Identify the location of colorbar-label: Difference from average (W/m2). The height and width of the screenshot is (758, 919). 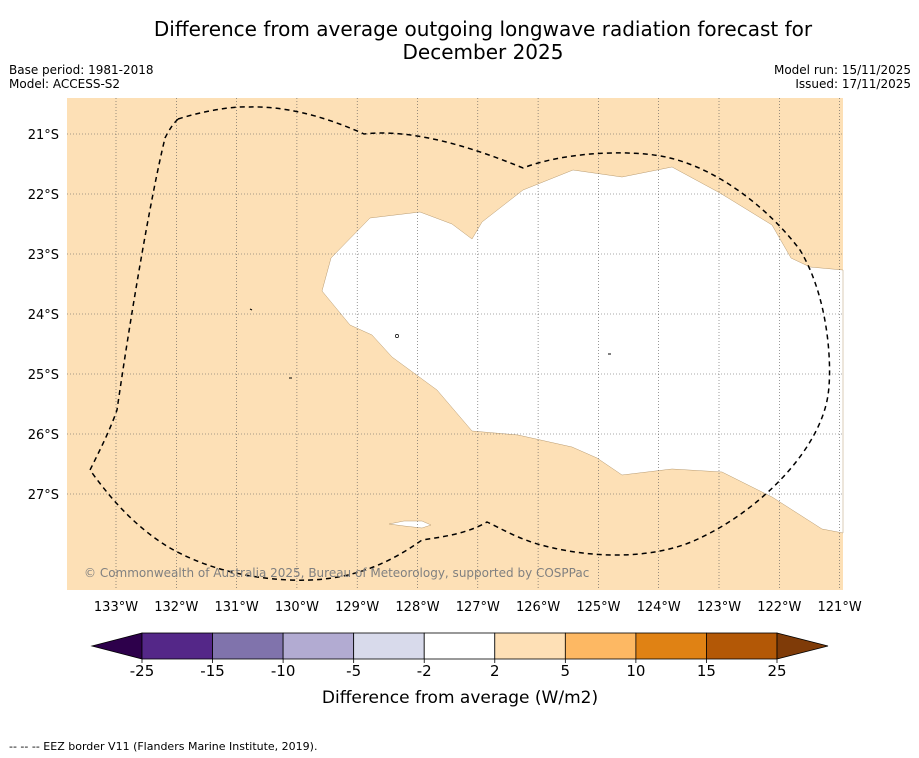
(460, 698).